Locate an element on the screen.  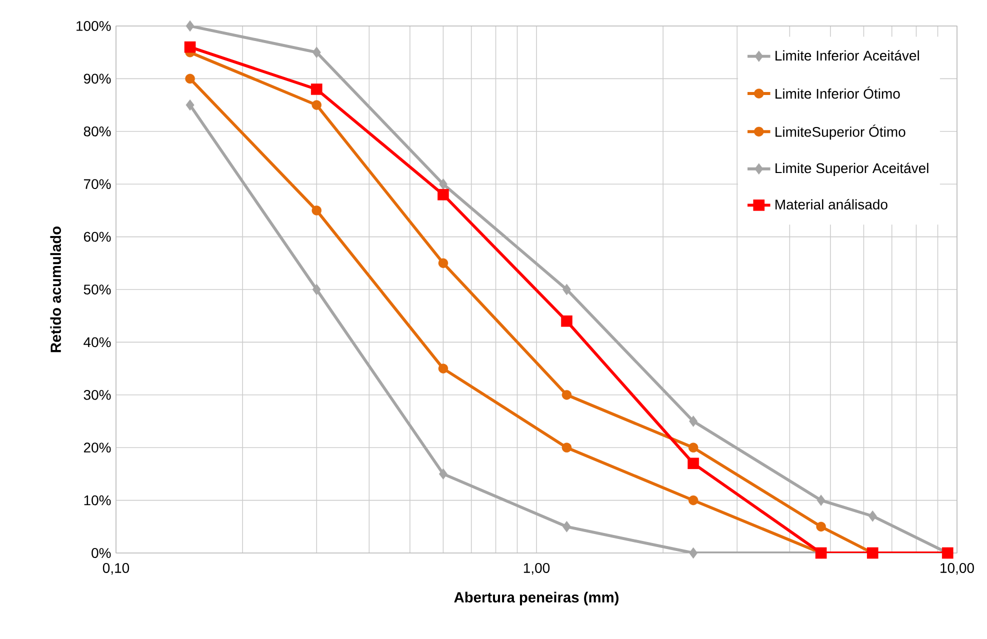
y-tick-label: 0% is located at coordinates (101, 553).